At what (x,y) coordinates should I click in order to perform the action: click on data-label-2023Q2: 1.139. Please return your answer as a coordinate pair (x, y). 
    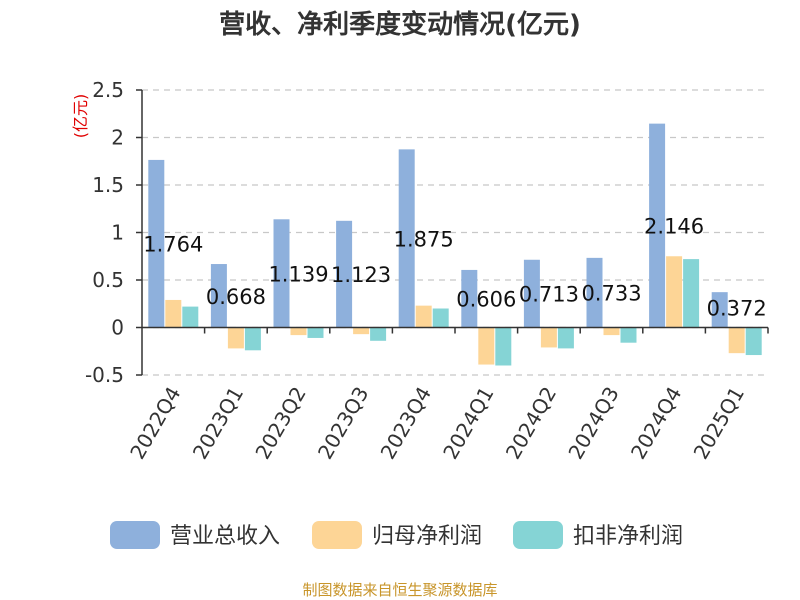
    Looking at the image, I should click on (298, 274).